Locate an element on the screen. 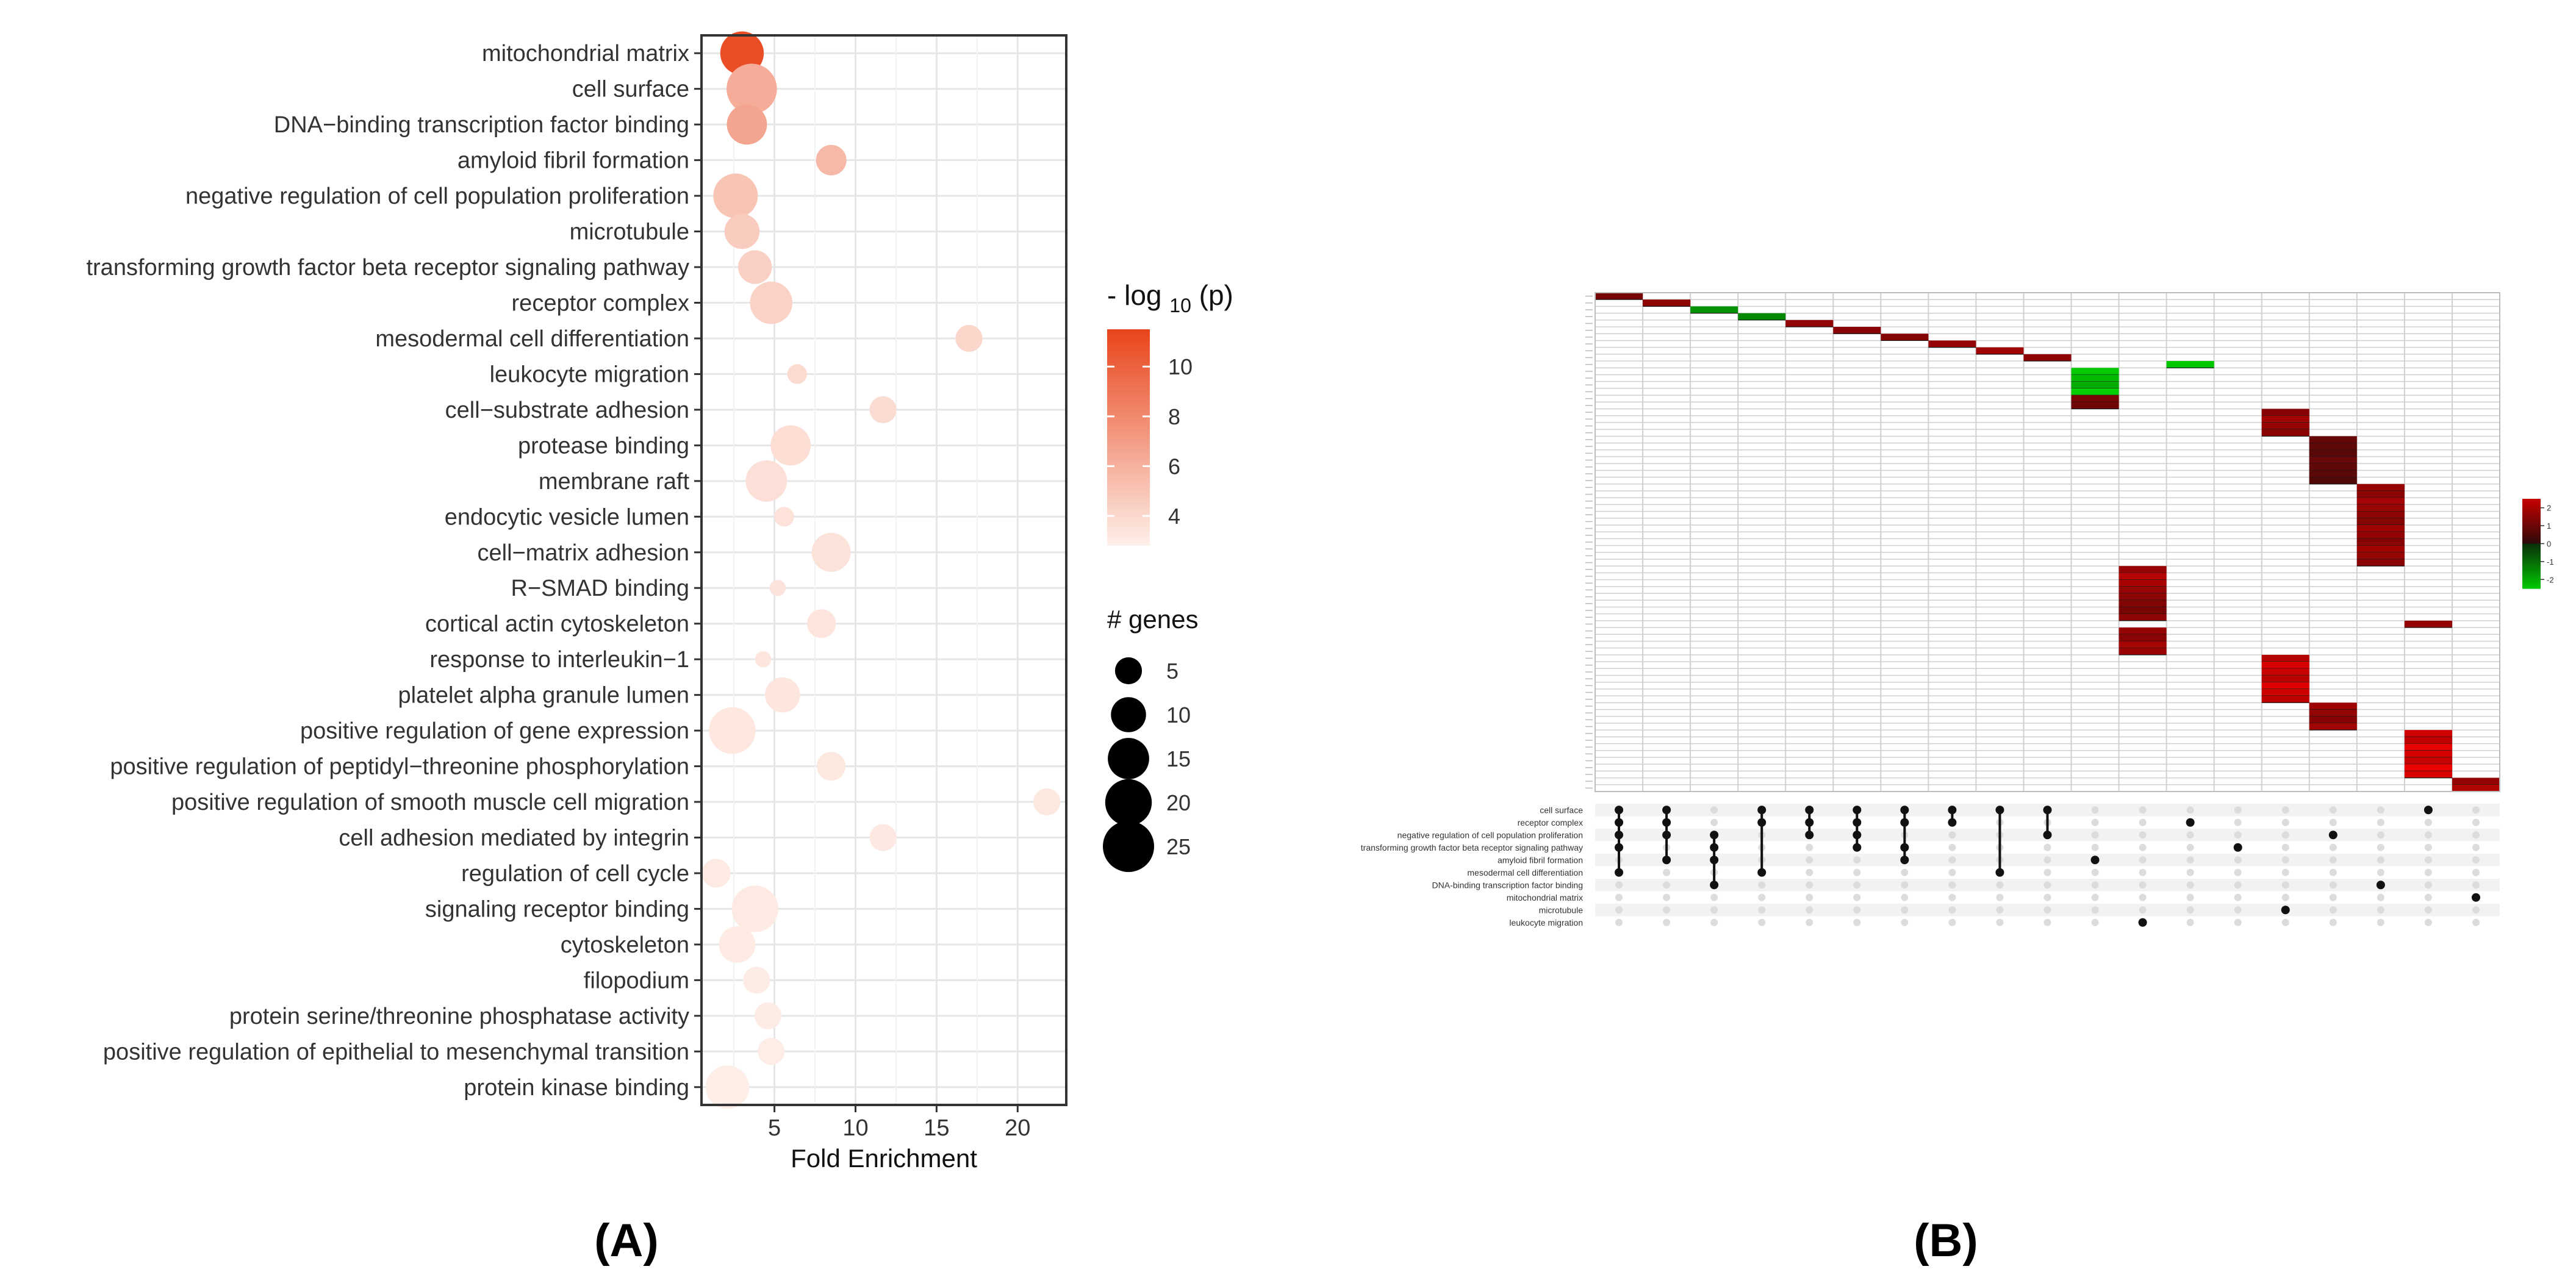 The height and width of the screenshot is (1283, 2576). size-legend-label: 15 is located at coordinates (1179, 758).